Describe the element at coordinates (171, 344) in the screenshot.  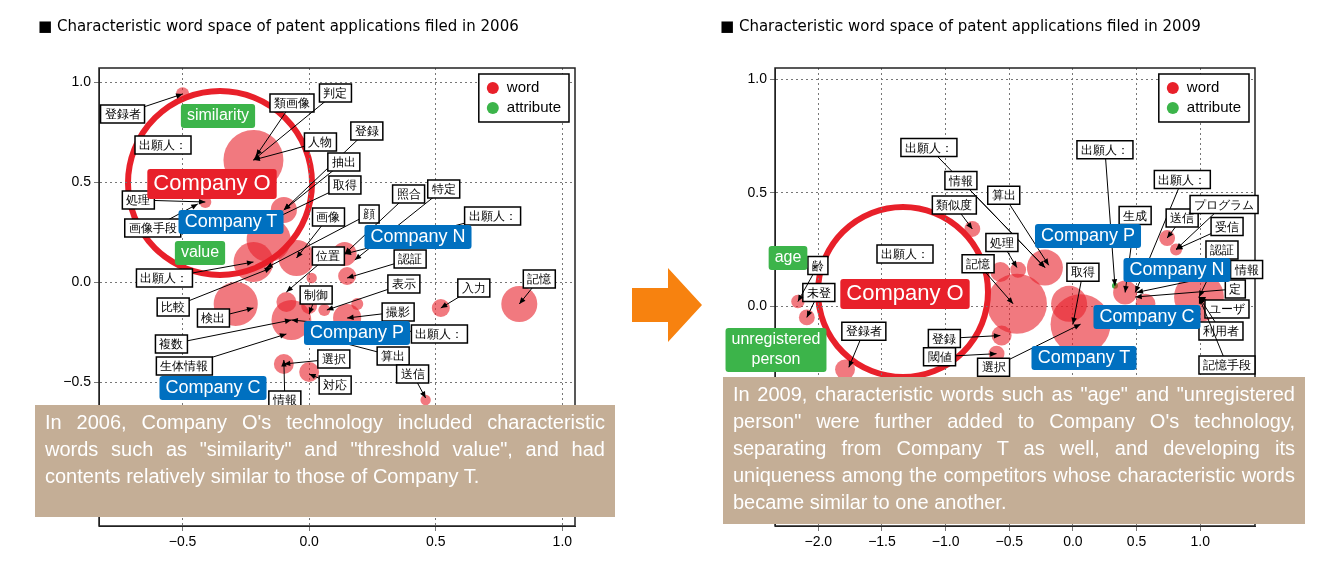
I see `annotation: 複数` at that location.